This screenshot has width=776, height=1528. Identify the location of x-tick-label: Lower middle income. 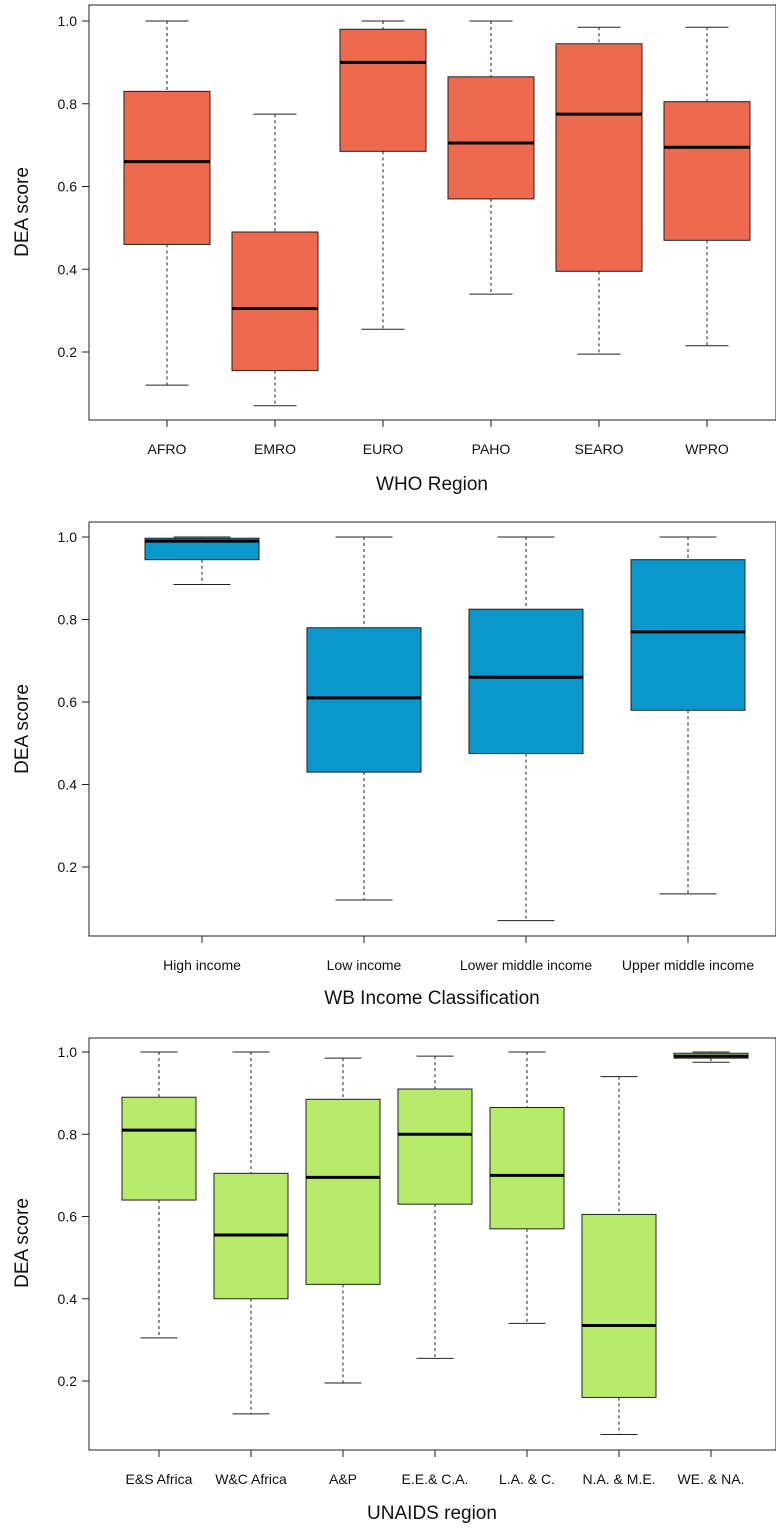
(526, 965).